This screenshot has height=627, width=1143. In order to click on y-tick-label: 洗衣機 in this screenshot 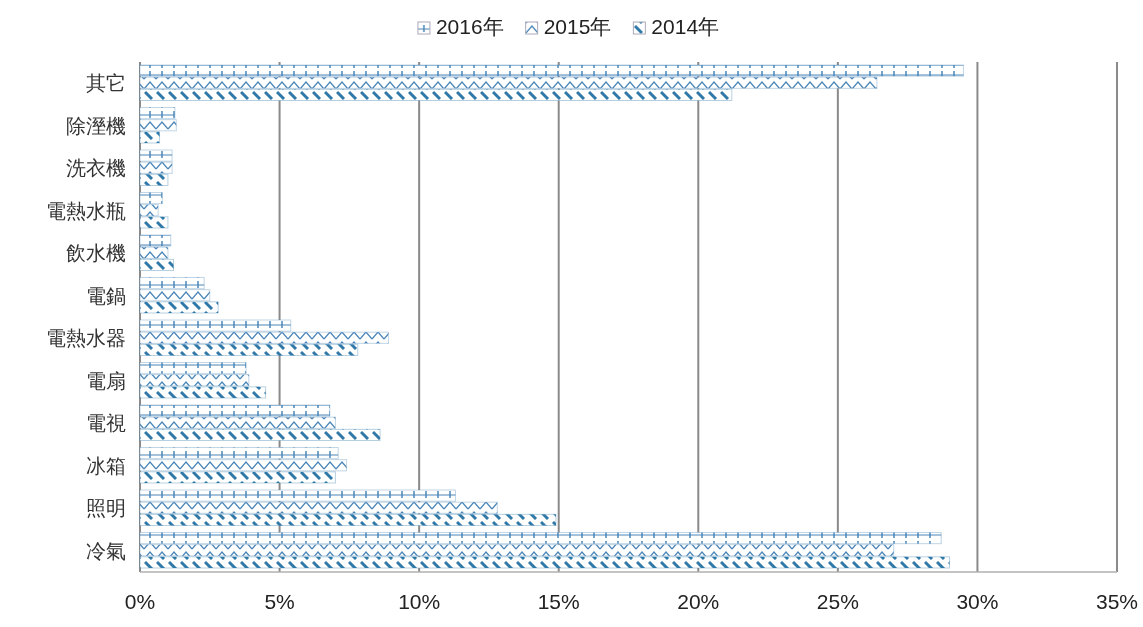, I will do `click(96, 168)`.